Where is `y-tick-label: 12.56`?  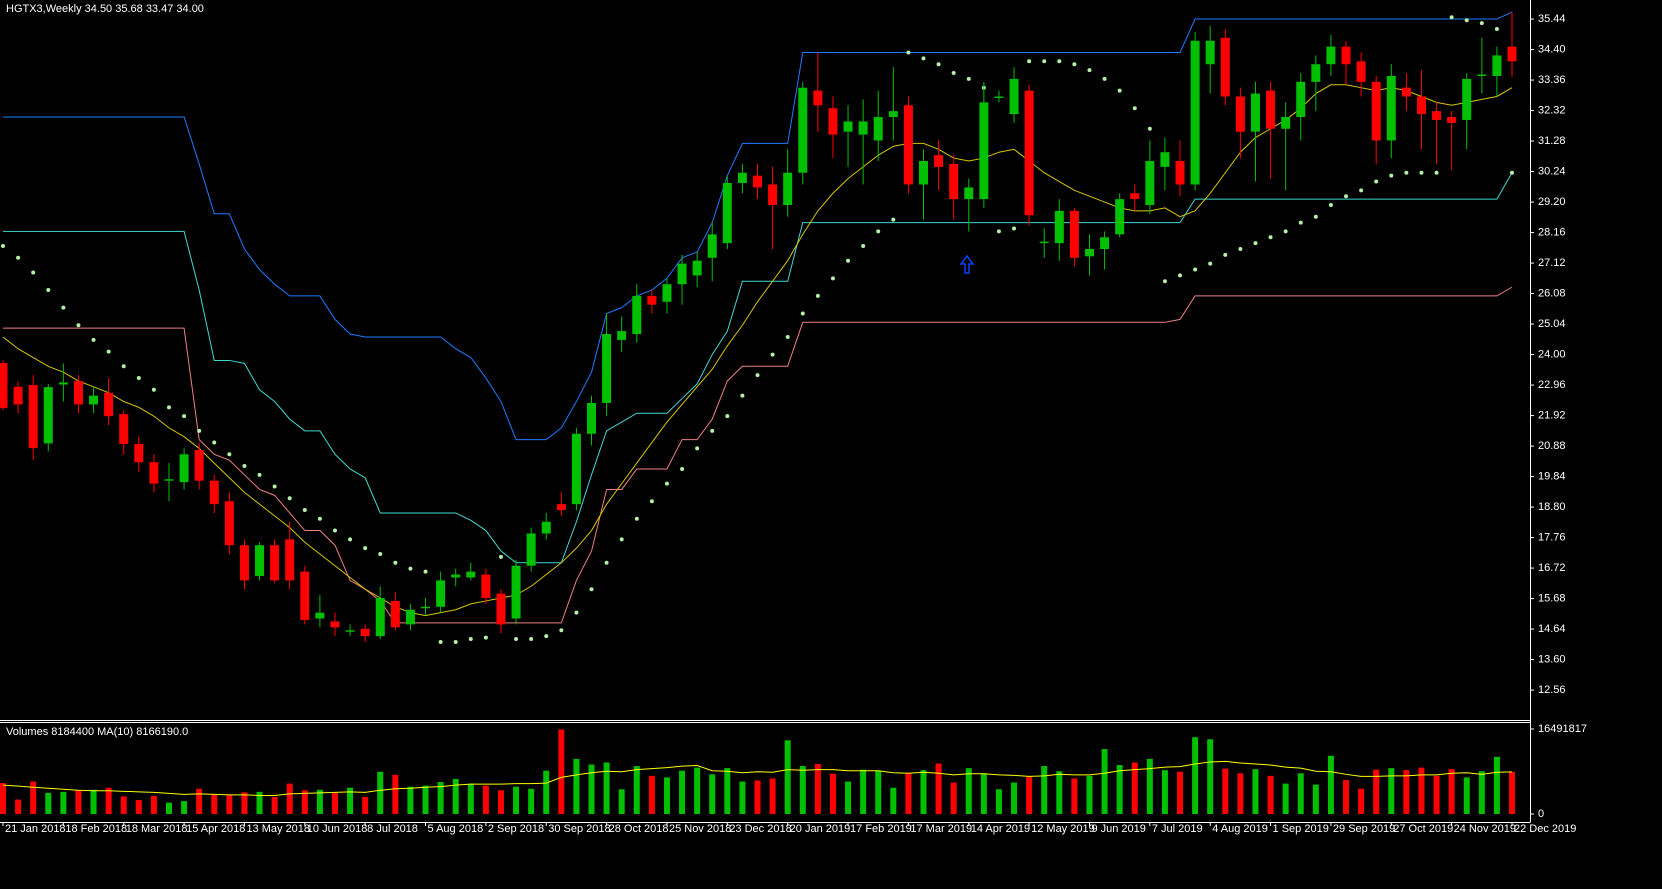 y-tick-label: 12.56 is located at coordinates (1552, 690).